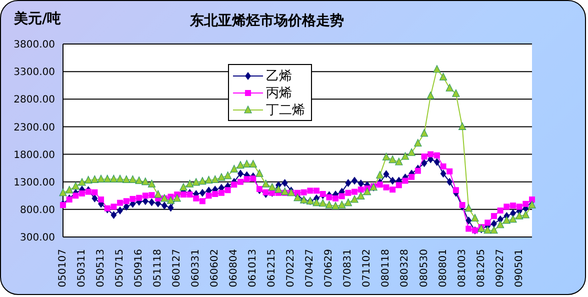 The width and height of the screenshot is (588, 297). What do you see at coordinates (177, 268) in the screenshot?
I see `x-tick-label: 060127` at bounding box center [177, 268].